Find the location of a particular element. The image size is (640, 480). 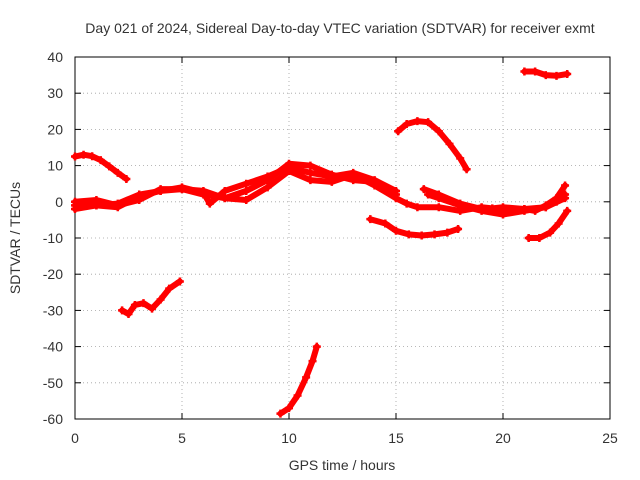

y-tick-label: 10 is located at coordinates (55, 166).